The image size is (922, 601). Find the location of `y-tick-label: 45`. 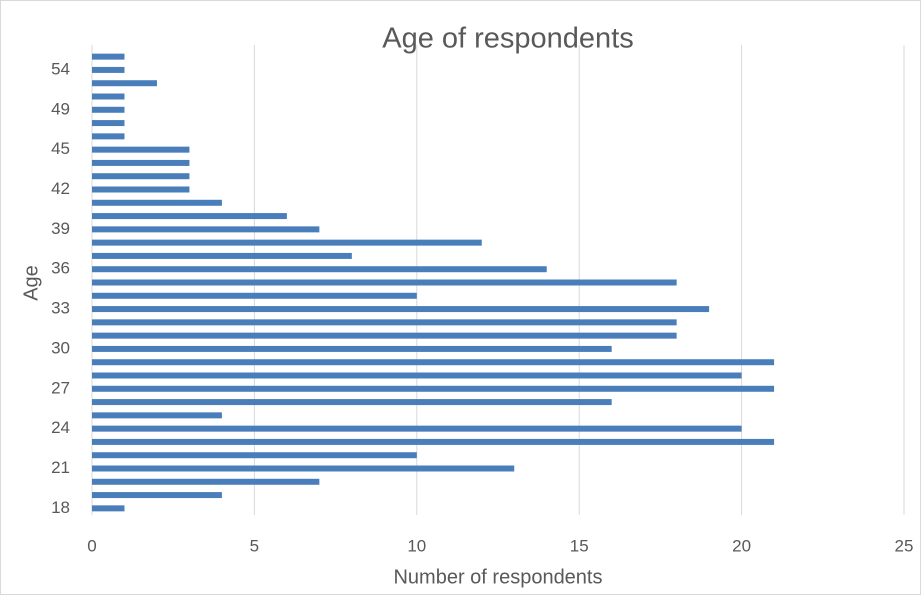

y-tick-label: 45 is located at coordinates (60, 148).